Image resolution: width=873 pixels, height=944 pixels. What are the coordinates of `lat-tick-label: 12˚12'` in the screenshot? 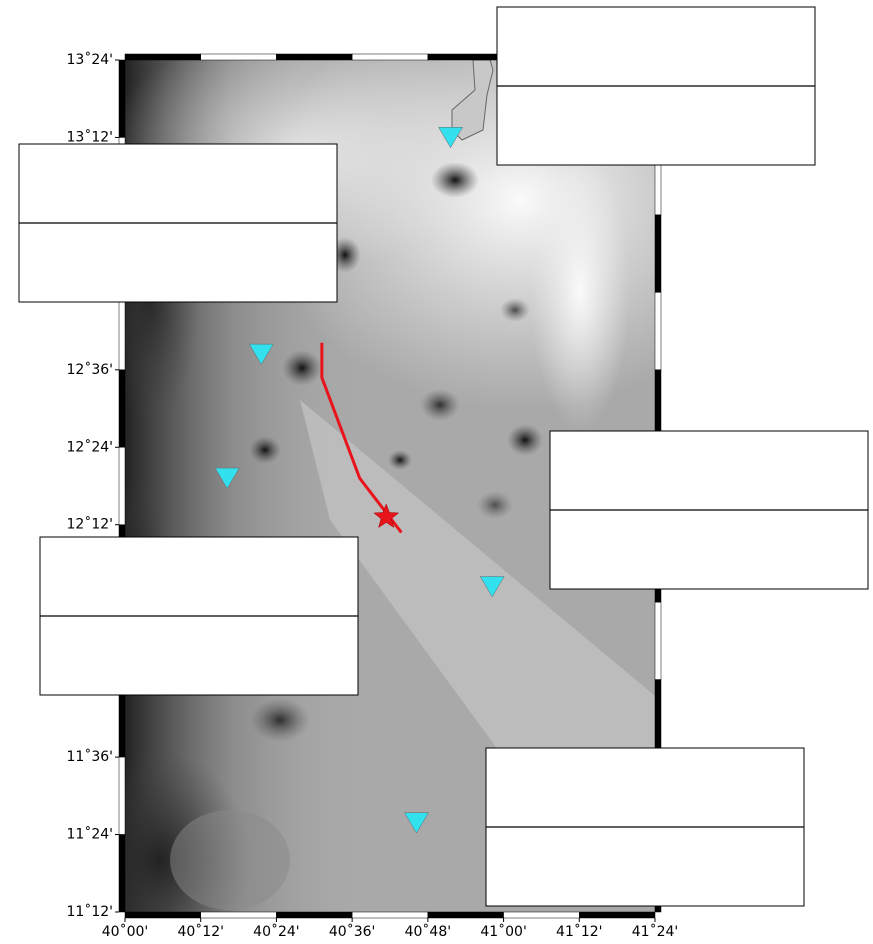 It's located at (90, 524).